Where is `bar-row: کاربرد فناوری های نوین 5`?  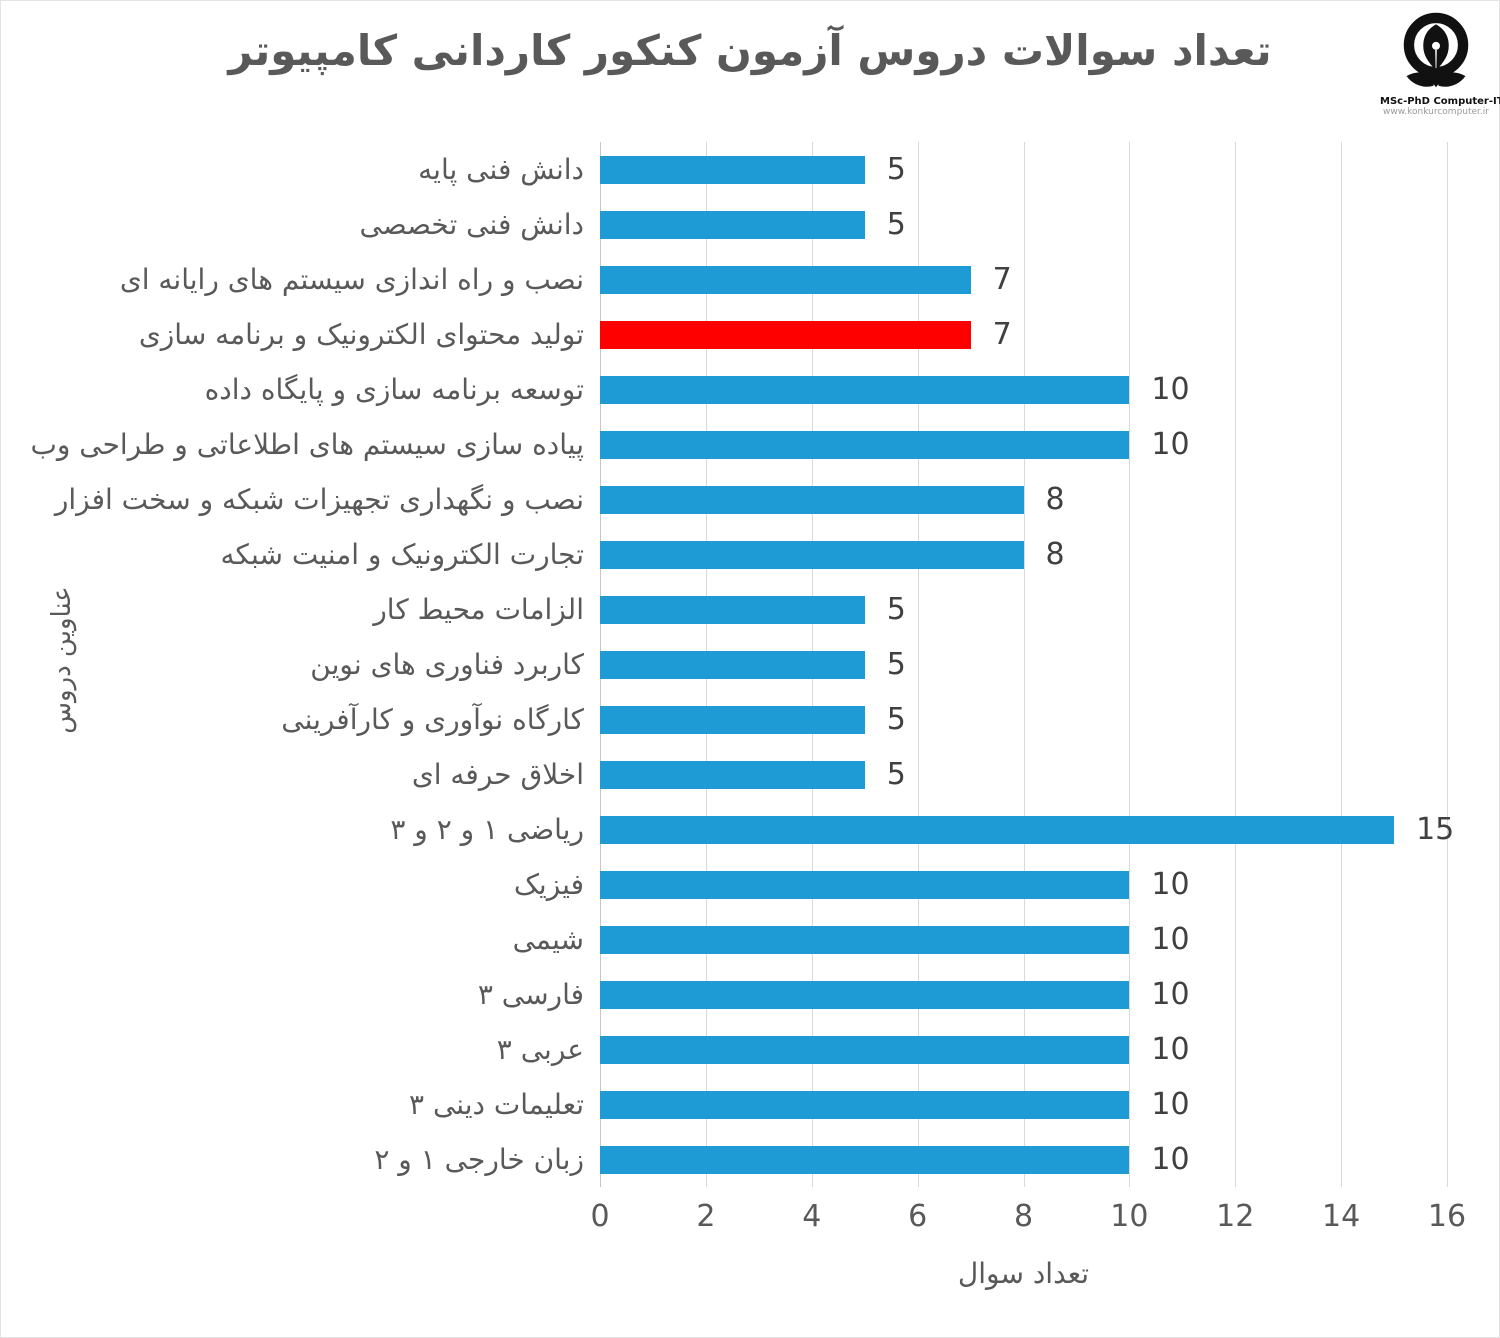
bar-row: کاربرد فناوری های نوین 5 is located at coordinates (723, 664).